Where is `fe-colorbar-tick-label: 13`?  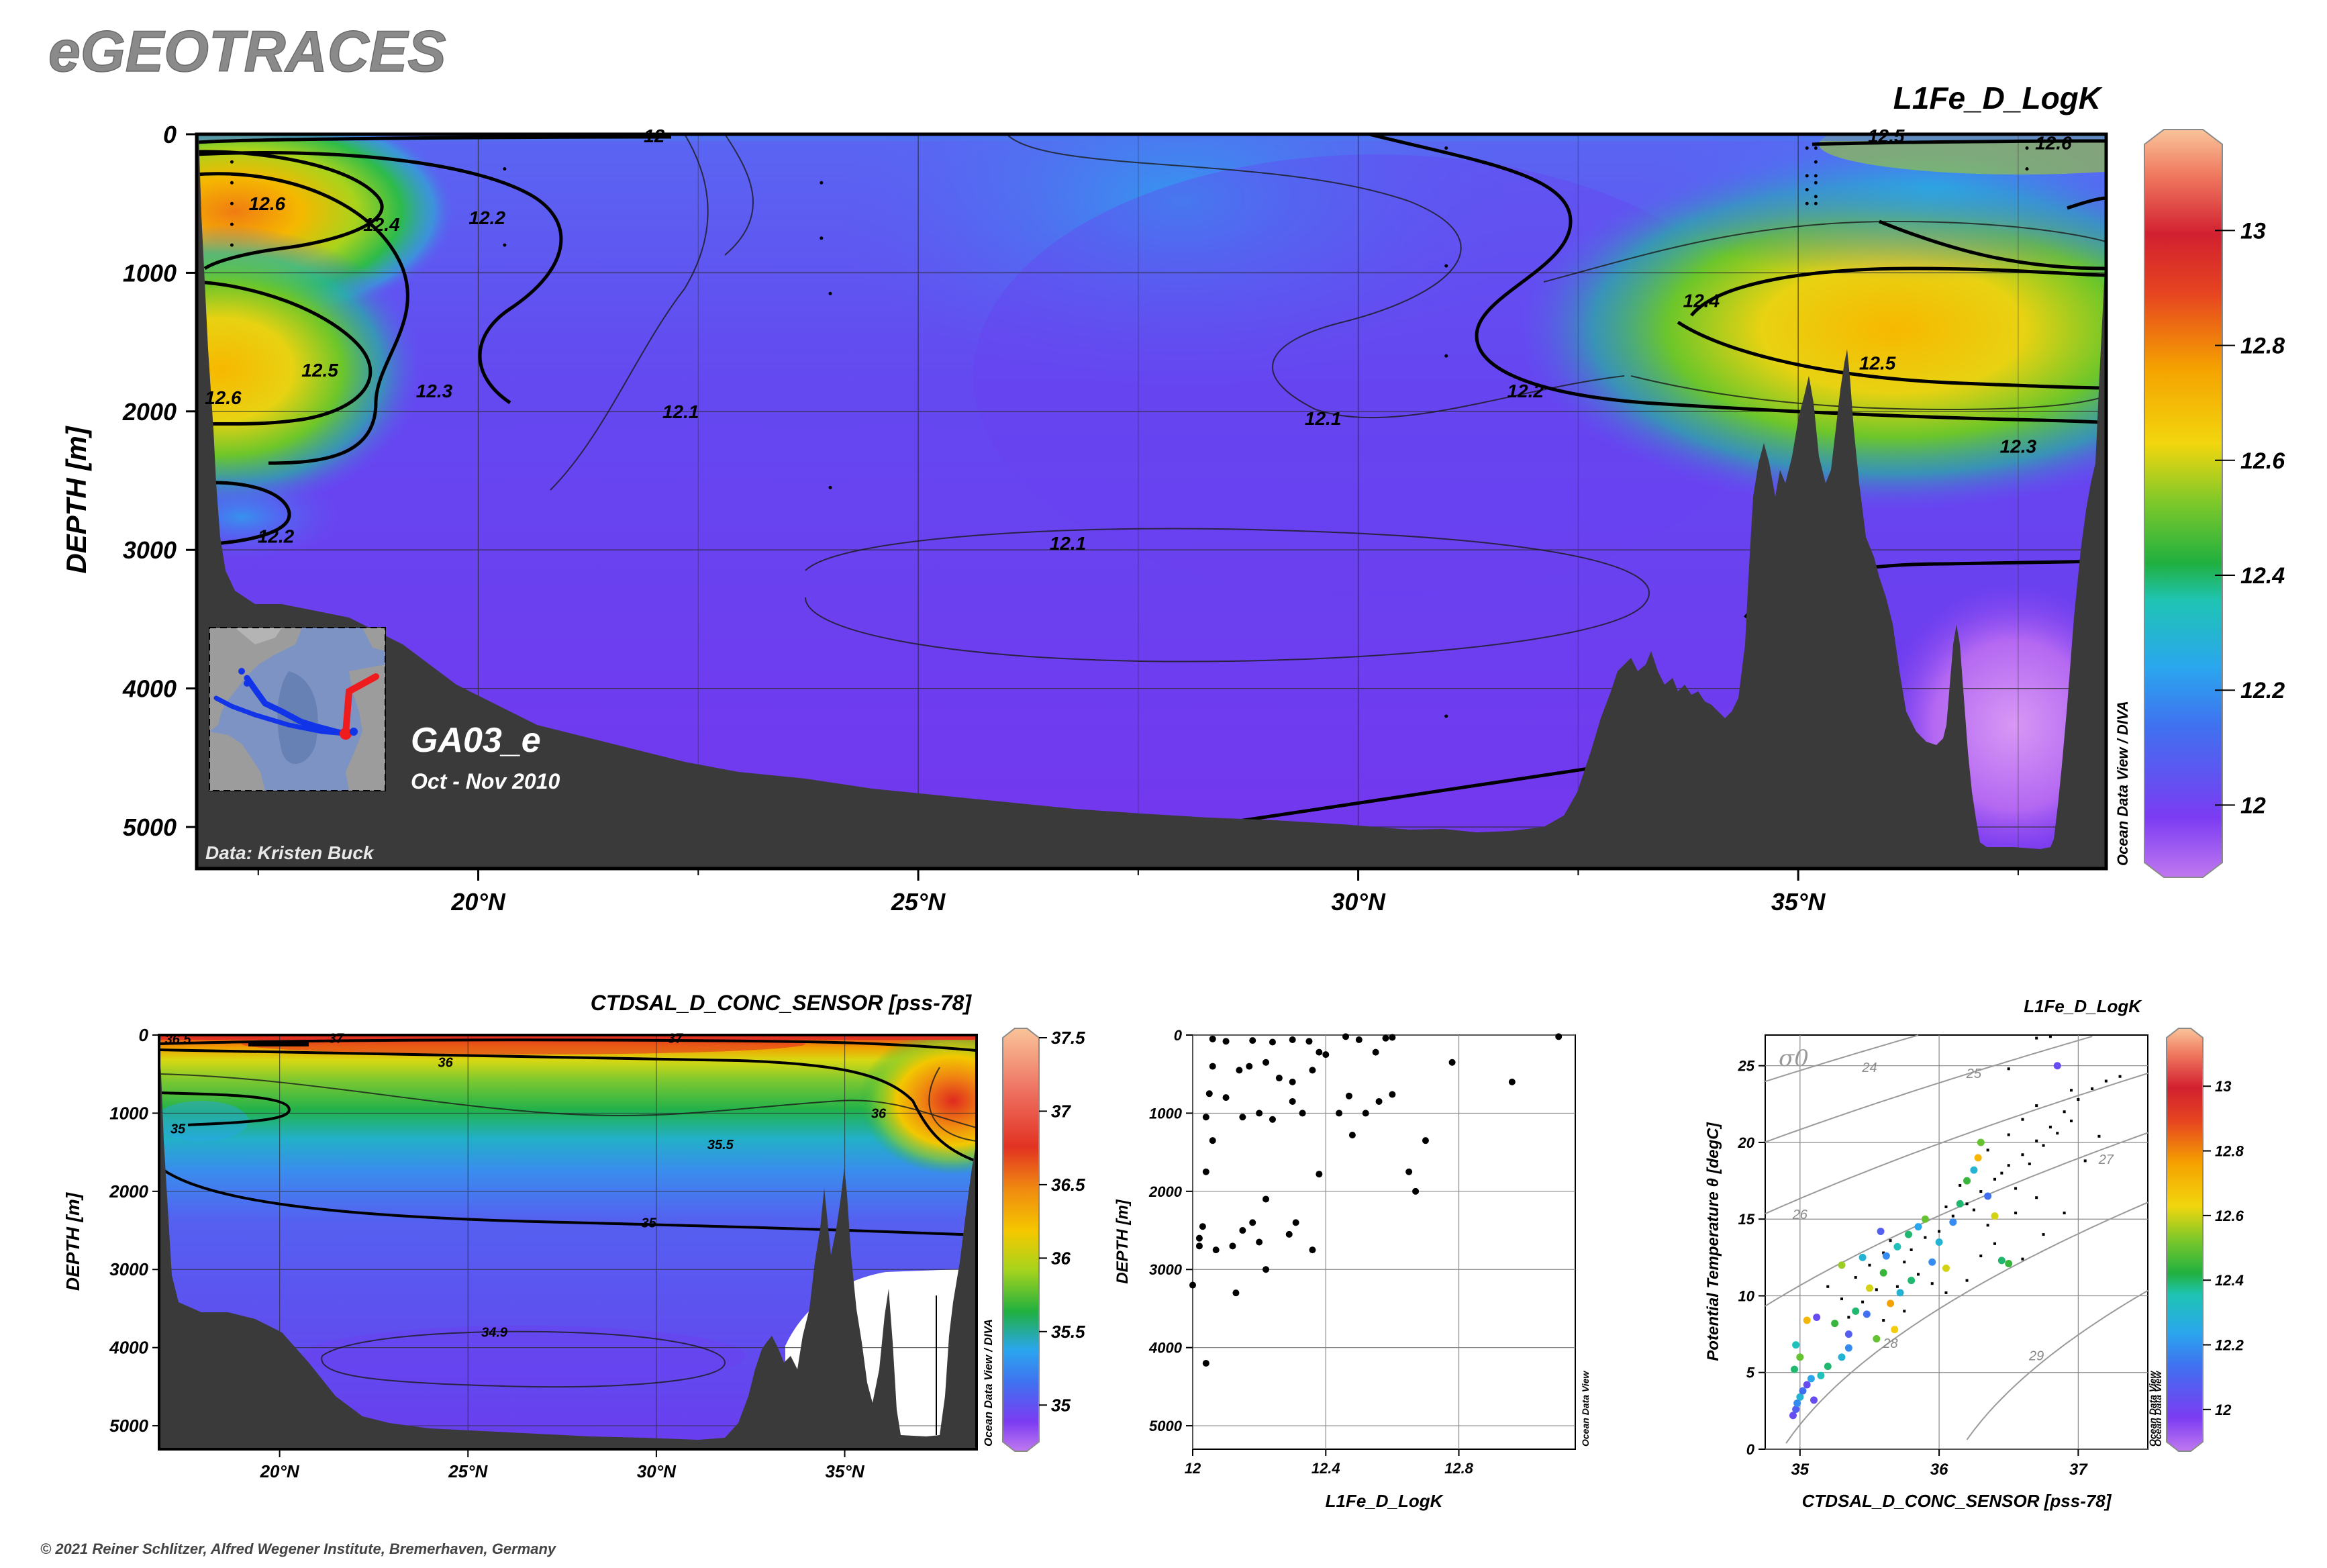 fe-colorbar-tick-label: 13 is located at coordinates (2253, 231).